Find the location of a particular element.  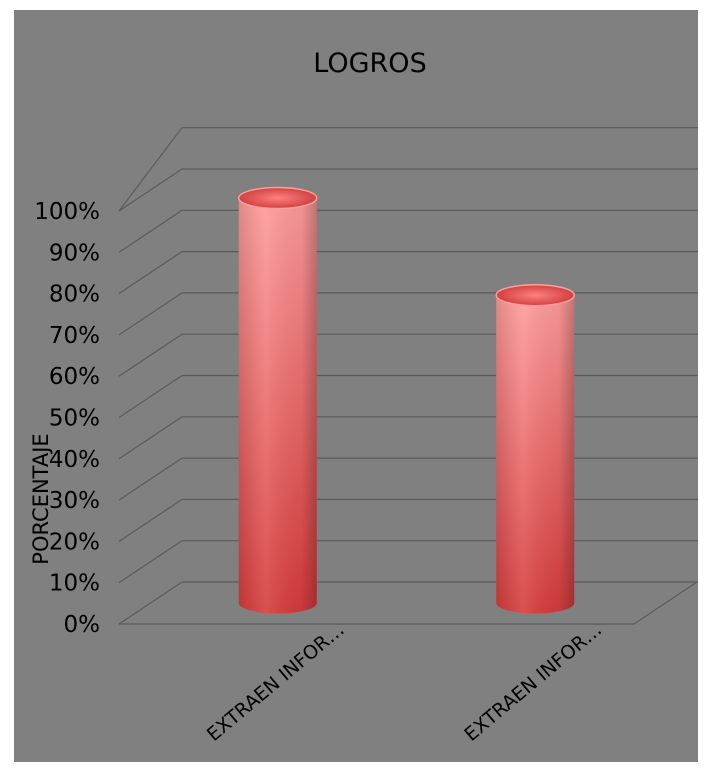

y-tick-label: 40% is located at coordinates (74, 460).